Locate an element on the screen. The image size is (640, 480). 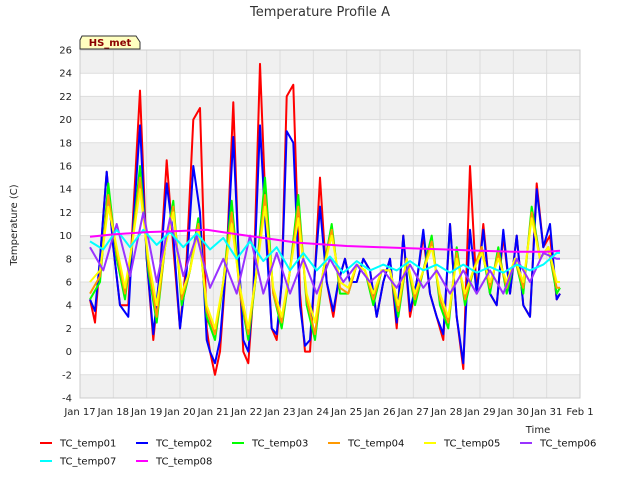
x-tick-label: Feb 1 is located at coordinates (579, 412).